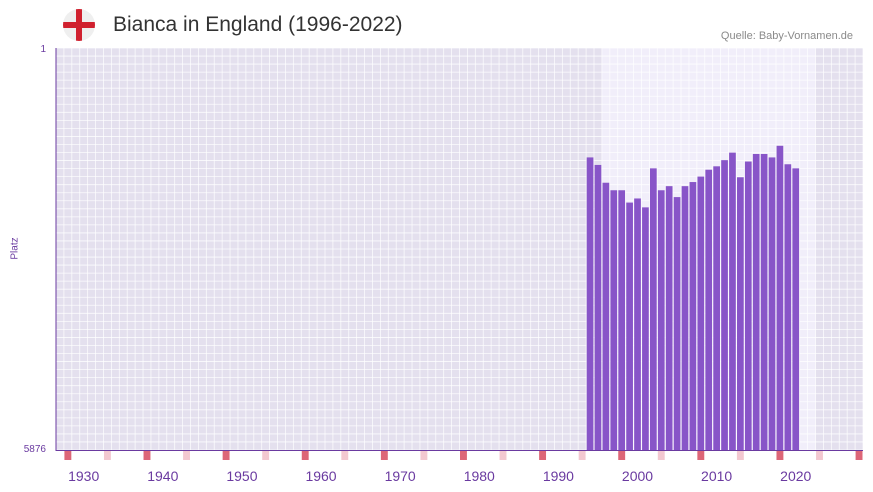  What do you see at coordinates (590, 304) in the screenshot?
I see `bar-1994` at bounding box center [590, 304].